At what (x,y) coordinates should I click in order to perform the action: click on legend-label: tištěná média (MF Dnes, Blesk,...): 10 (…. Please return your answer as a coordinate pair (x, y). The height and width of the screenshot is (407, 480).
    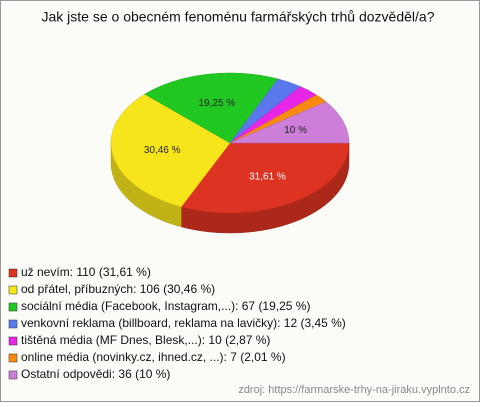
    Looking at the image, I should click on (145, 340).